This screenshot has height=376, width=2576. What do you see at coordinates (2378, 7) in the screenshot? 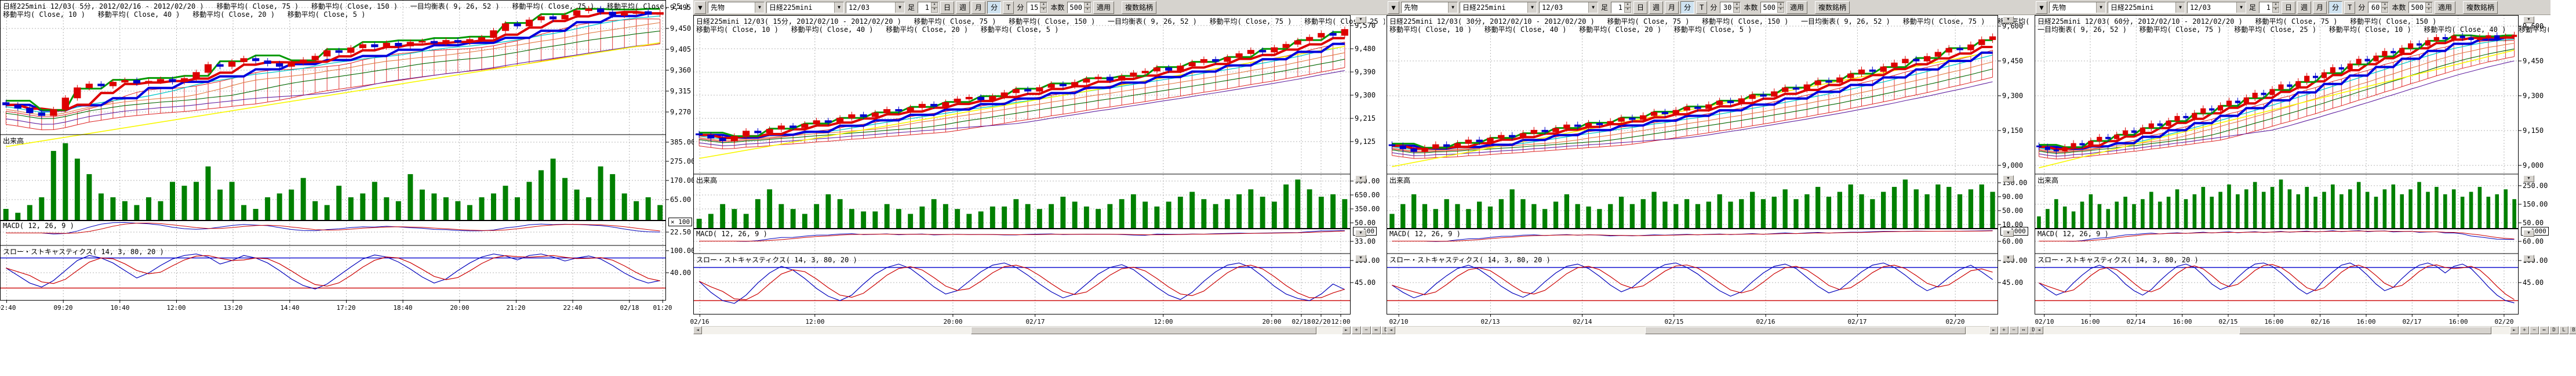
I see `minute-value-stepper: 60 ▲ ▼` at bounding box center [2378, 7].